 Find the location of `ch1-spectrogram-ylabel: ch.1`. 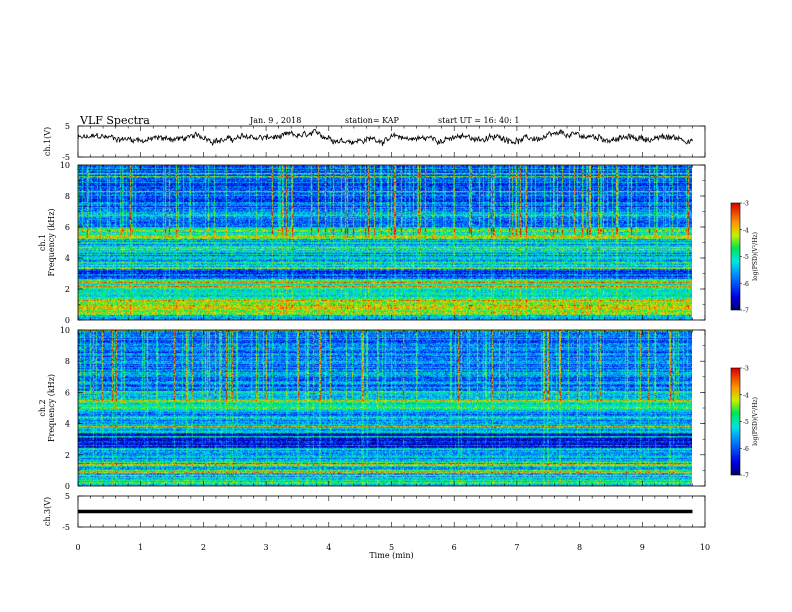

ch1-spectrogram-ylabel: ch.1 is located at coordinates (42, 242).